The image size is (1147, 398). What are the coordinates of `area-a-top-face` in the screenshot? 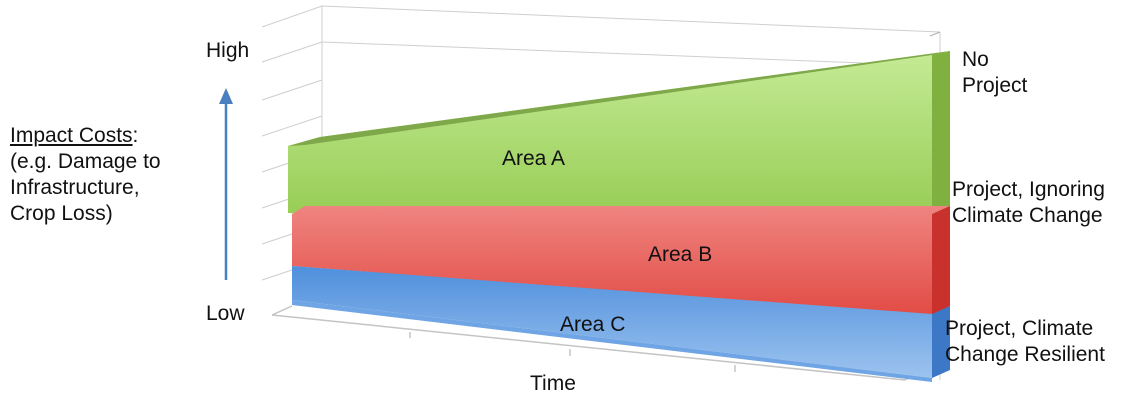 It's located at (619, 98).